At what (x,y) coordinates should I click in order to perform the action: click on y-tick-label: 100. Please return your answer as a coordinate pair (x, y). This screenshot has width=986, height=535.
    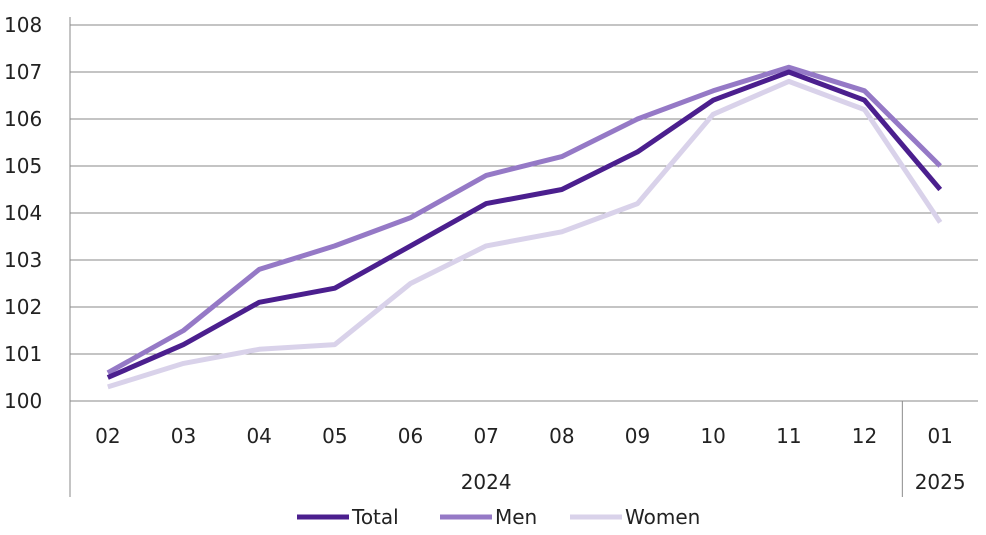
    Looking at the image, I should click on (23, 401).